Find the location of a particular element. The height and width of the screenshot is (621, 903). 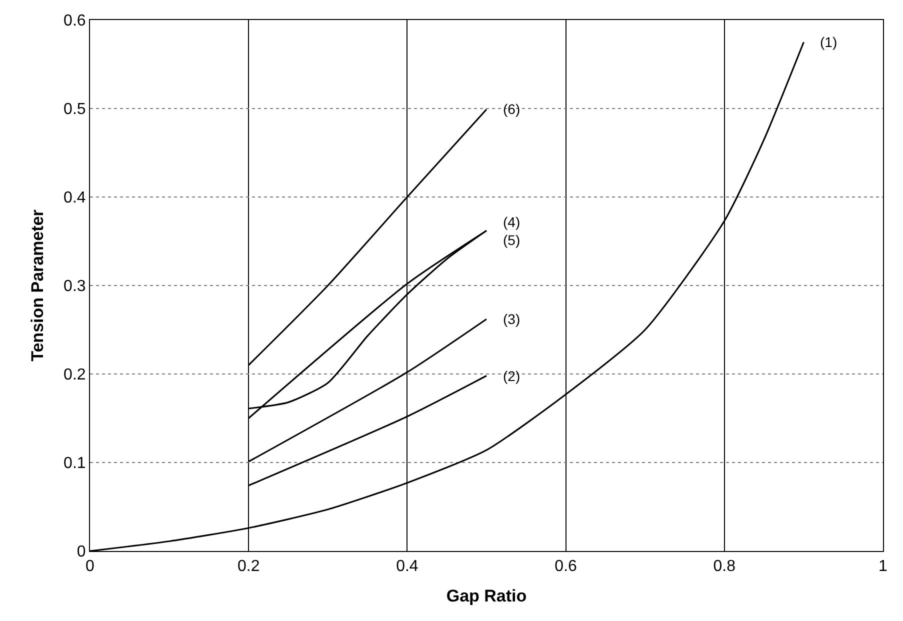

y-tick-label: 0.2 is located at coordinates (75, 375).